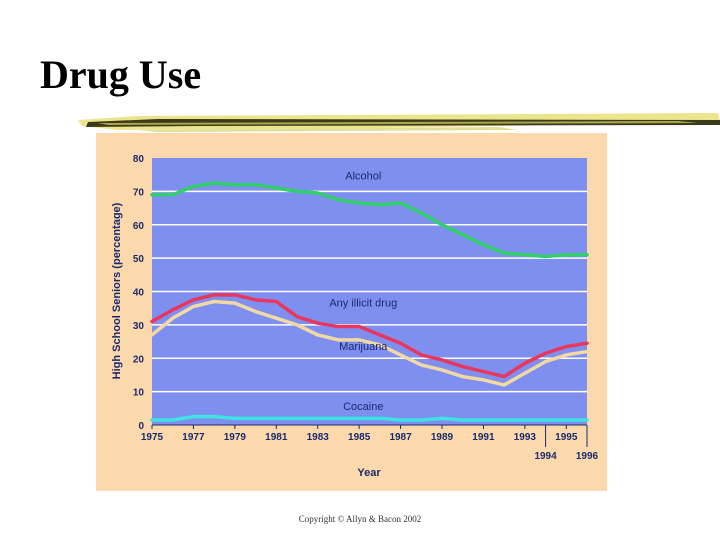 The height and width of the screenshot is (540, 720). I want to click on slide-title: Drug Use, so click(121, 74).